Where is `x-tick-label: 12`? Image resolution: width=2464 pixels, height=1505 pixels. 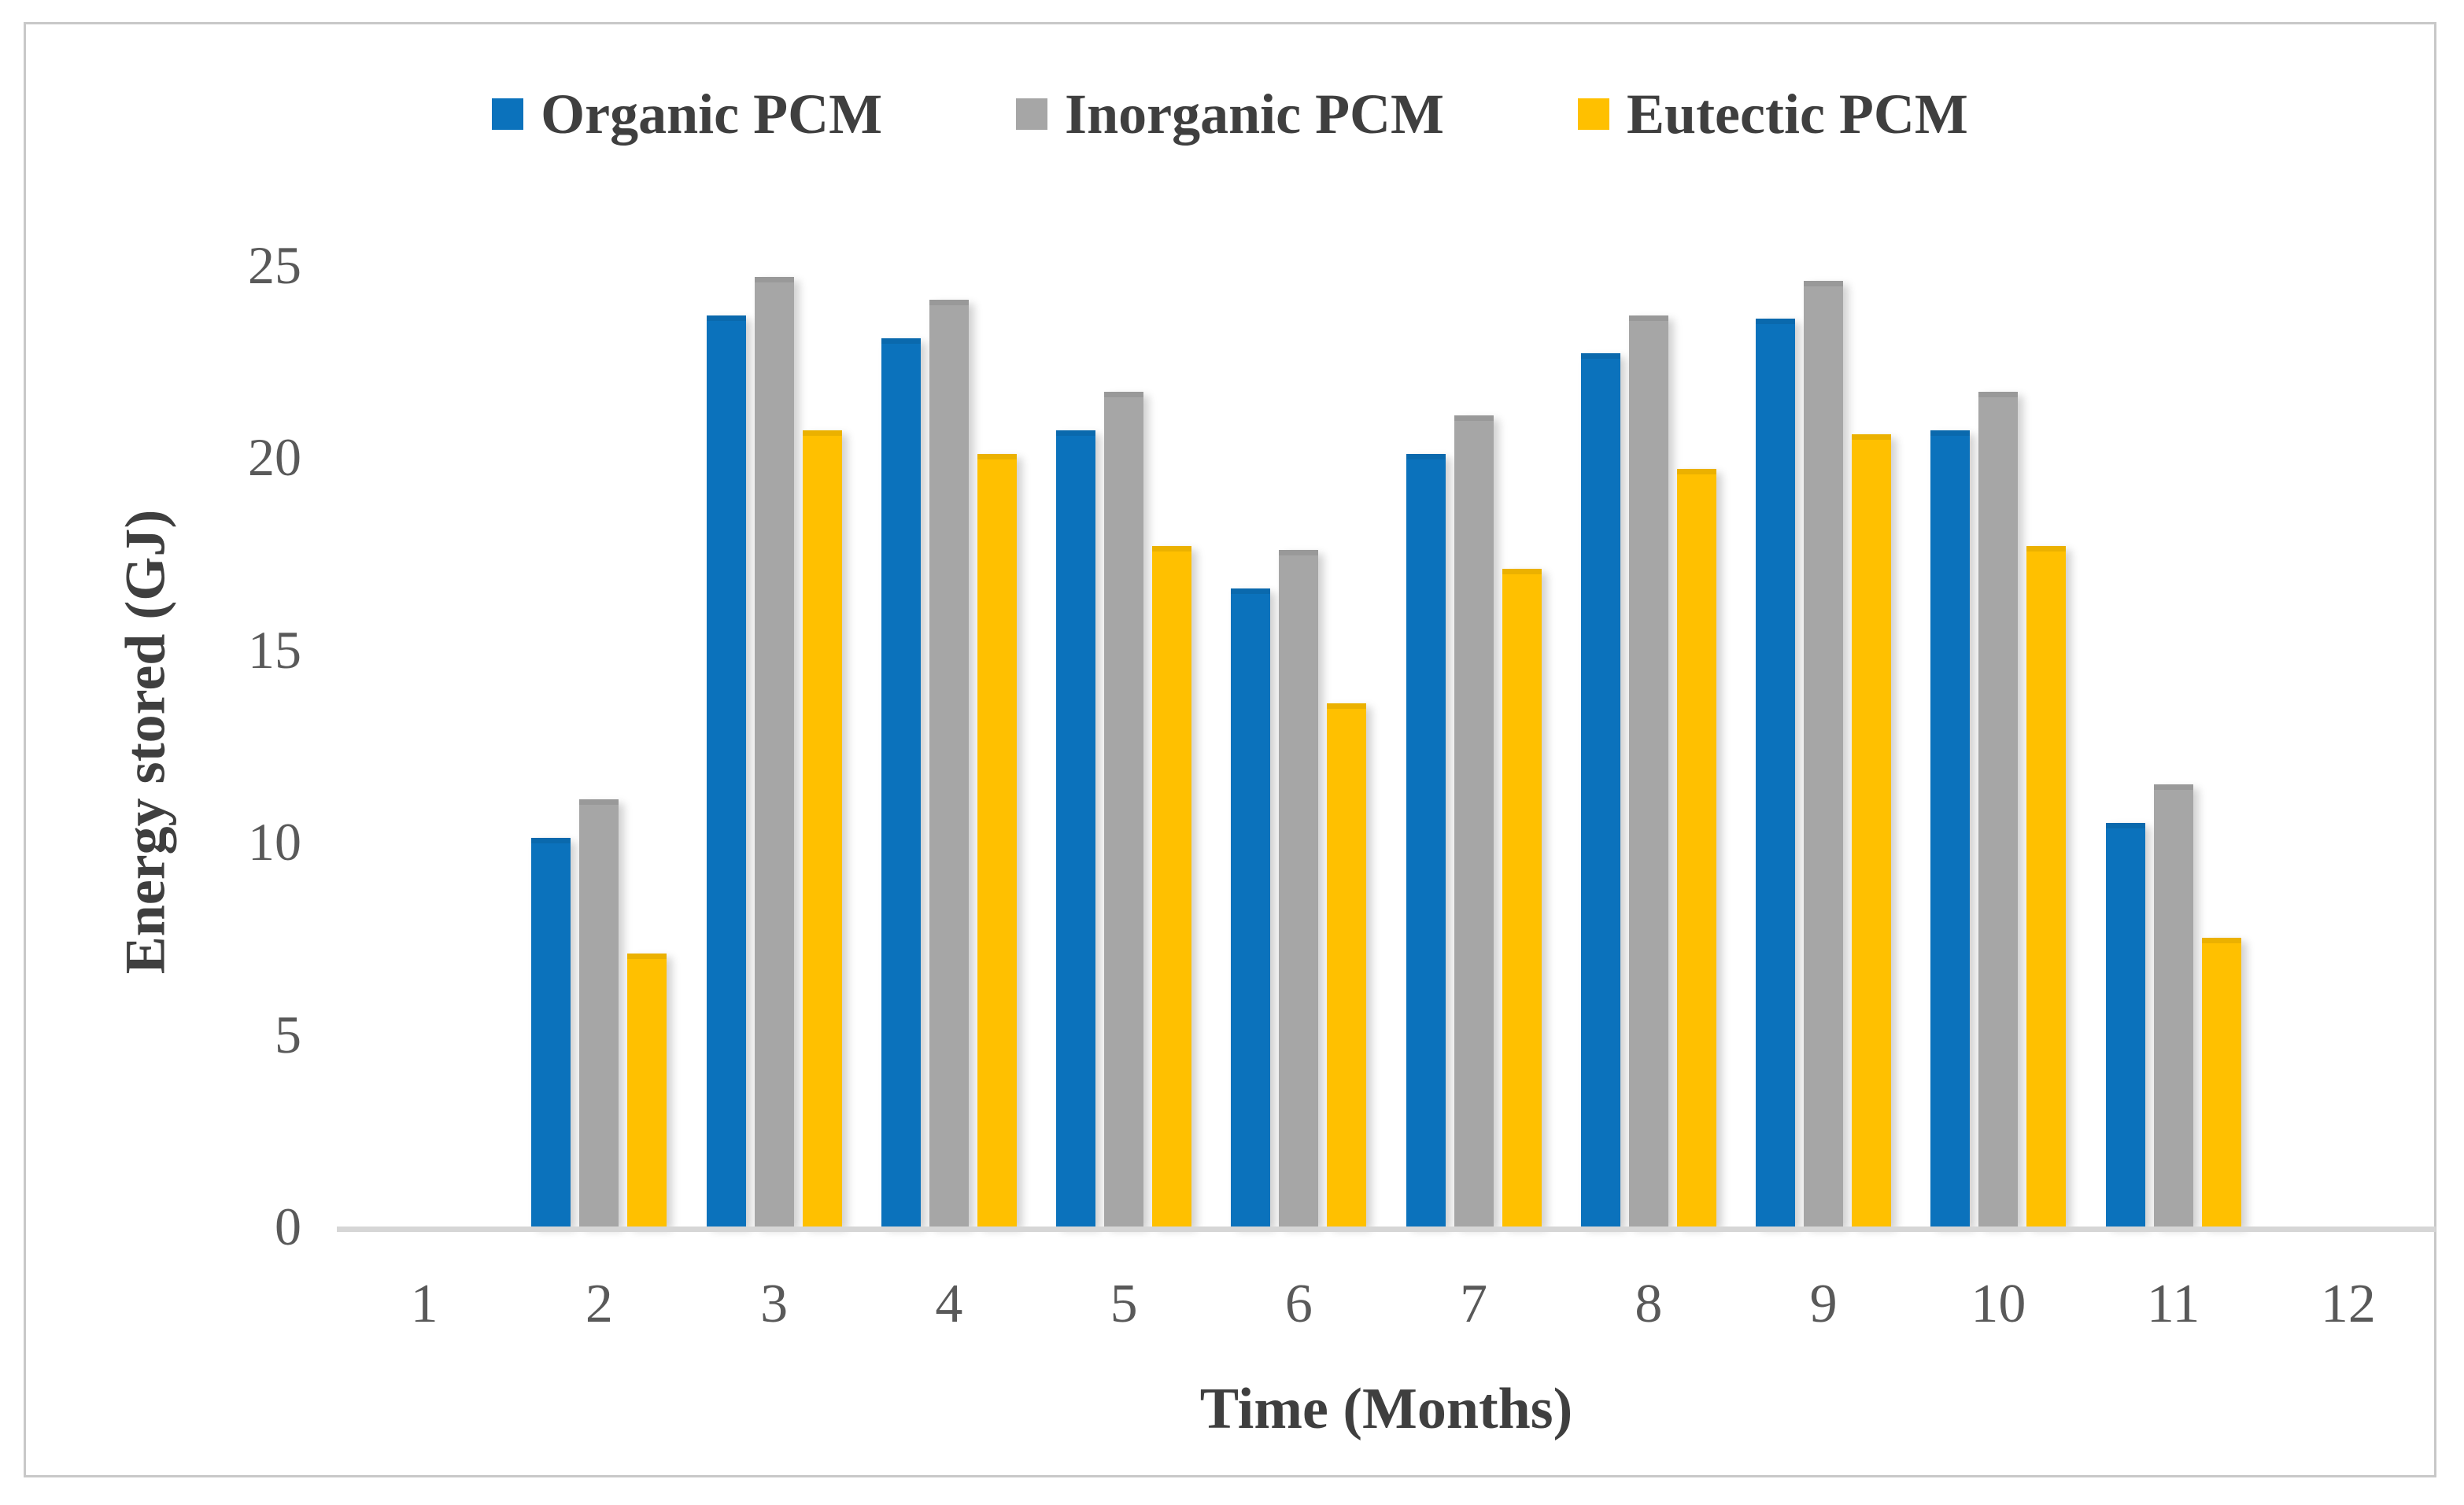
x-tick-label: 12 is located at coordinates (2348, 1304).